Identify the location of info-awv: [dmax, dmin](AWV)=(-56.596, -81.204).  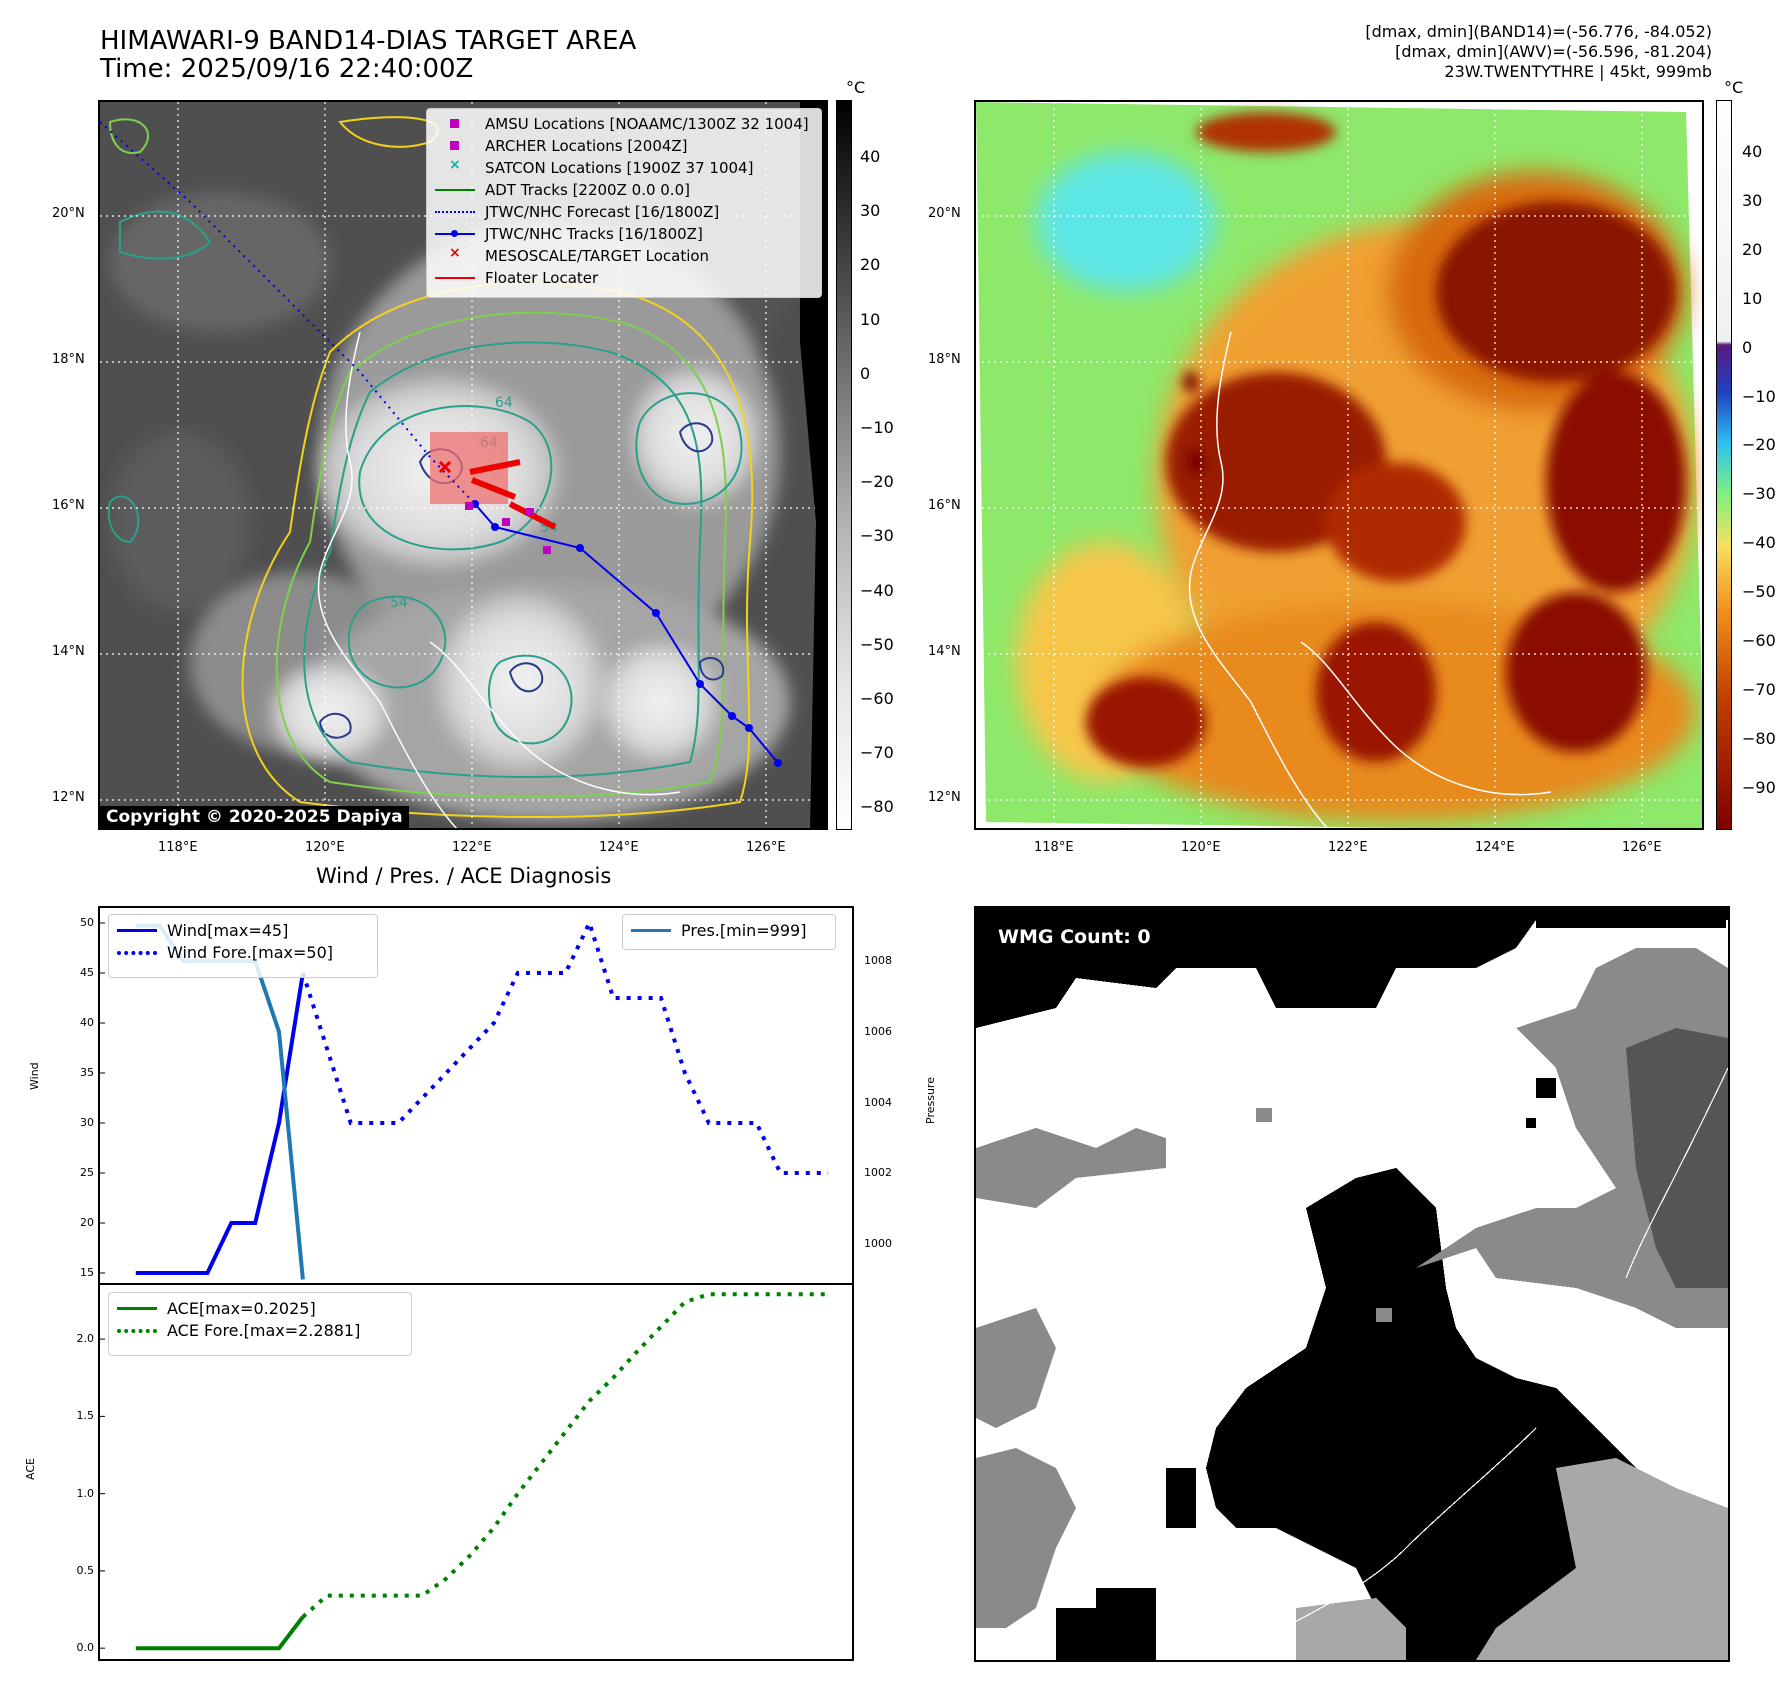
(1553, 51).